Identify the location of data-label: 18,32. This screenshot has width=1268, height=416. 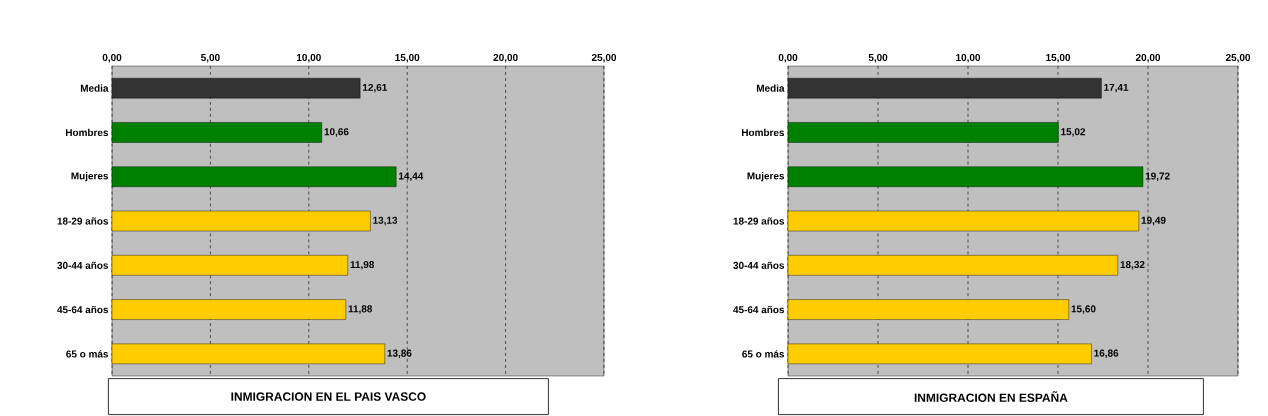
(1132, 265).